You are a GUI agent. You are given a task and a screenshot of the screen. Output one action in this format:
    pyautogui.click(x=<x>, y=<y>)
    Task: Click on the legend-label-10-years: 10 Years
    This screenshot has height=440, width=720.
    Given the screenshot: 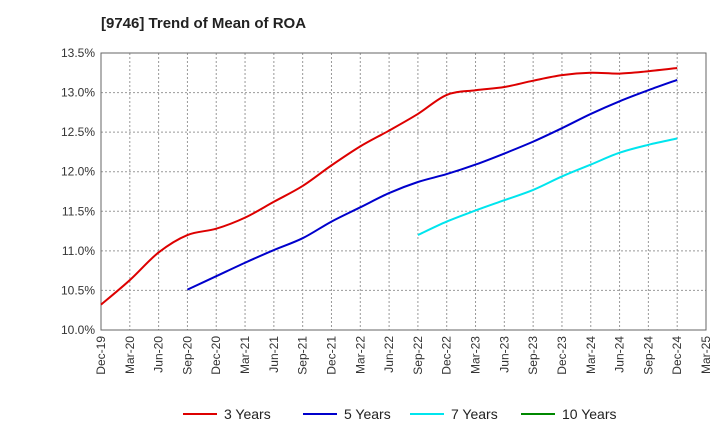 What is the action you would take?
    pyautogui.click(x=589, y=414)
    